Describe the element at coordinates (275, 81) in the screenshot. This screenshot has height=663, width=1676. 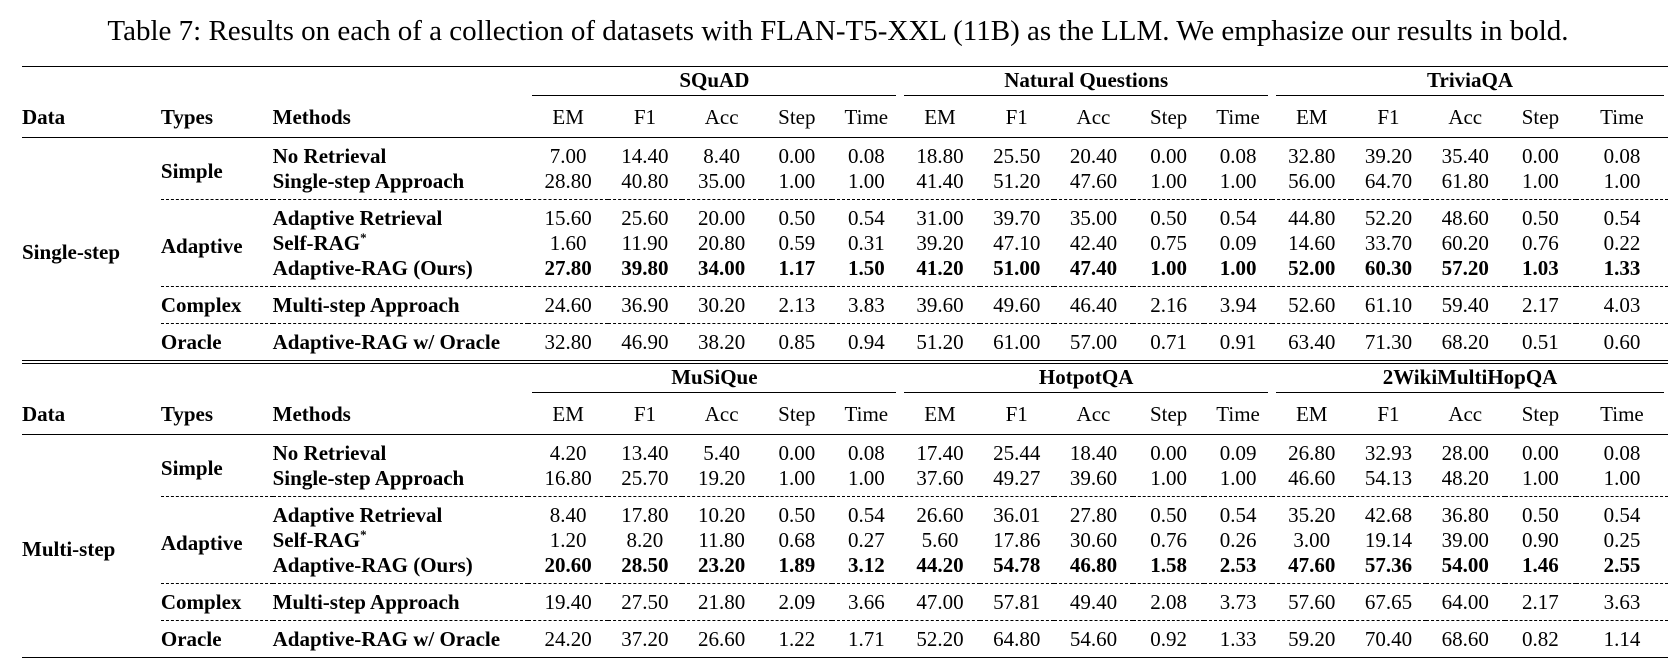
I see `header-spacer` at that location.